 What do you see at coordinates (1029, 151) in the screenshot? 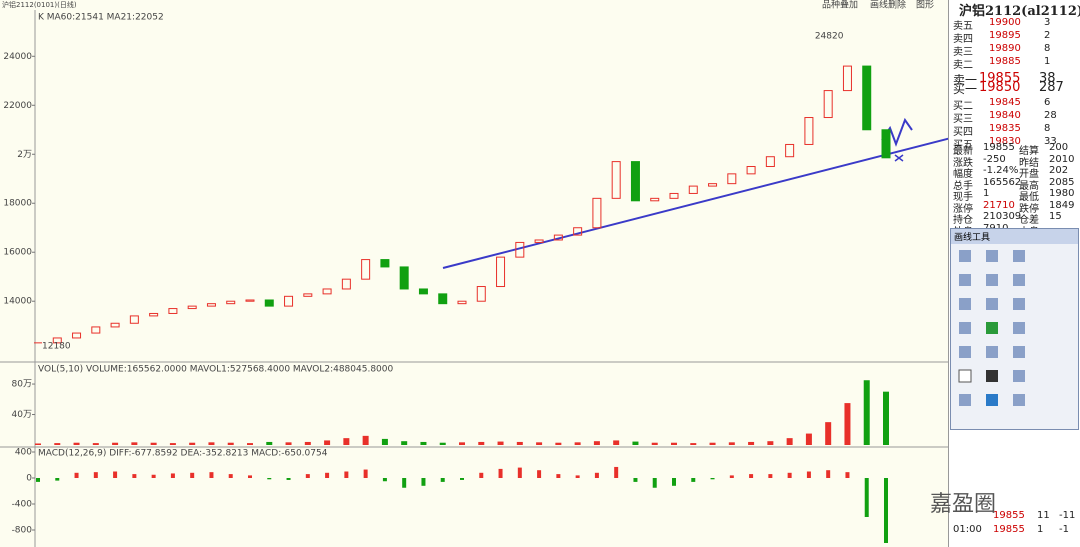
I see `quote-cell: 结算` at bounding box center [1029, 151].